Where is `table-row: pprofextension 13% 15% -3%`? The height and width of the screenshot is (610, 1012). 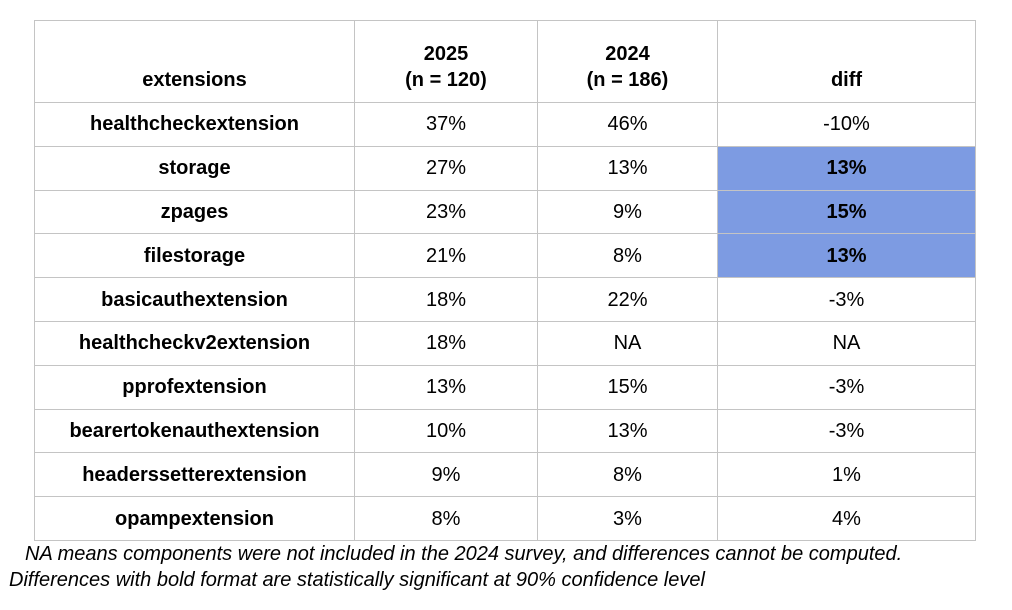 table-row: pprofextension 13% 15% -3% is located at coordinates (505, 387).